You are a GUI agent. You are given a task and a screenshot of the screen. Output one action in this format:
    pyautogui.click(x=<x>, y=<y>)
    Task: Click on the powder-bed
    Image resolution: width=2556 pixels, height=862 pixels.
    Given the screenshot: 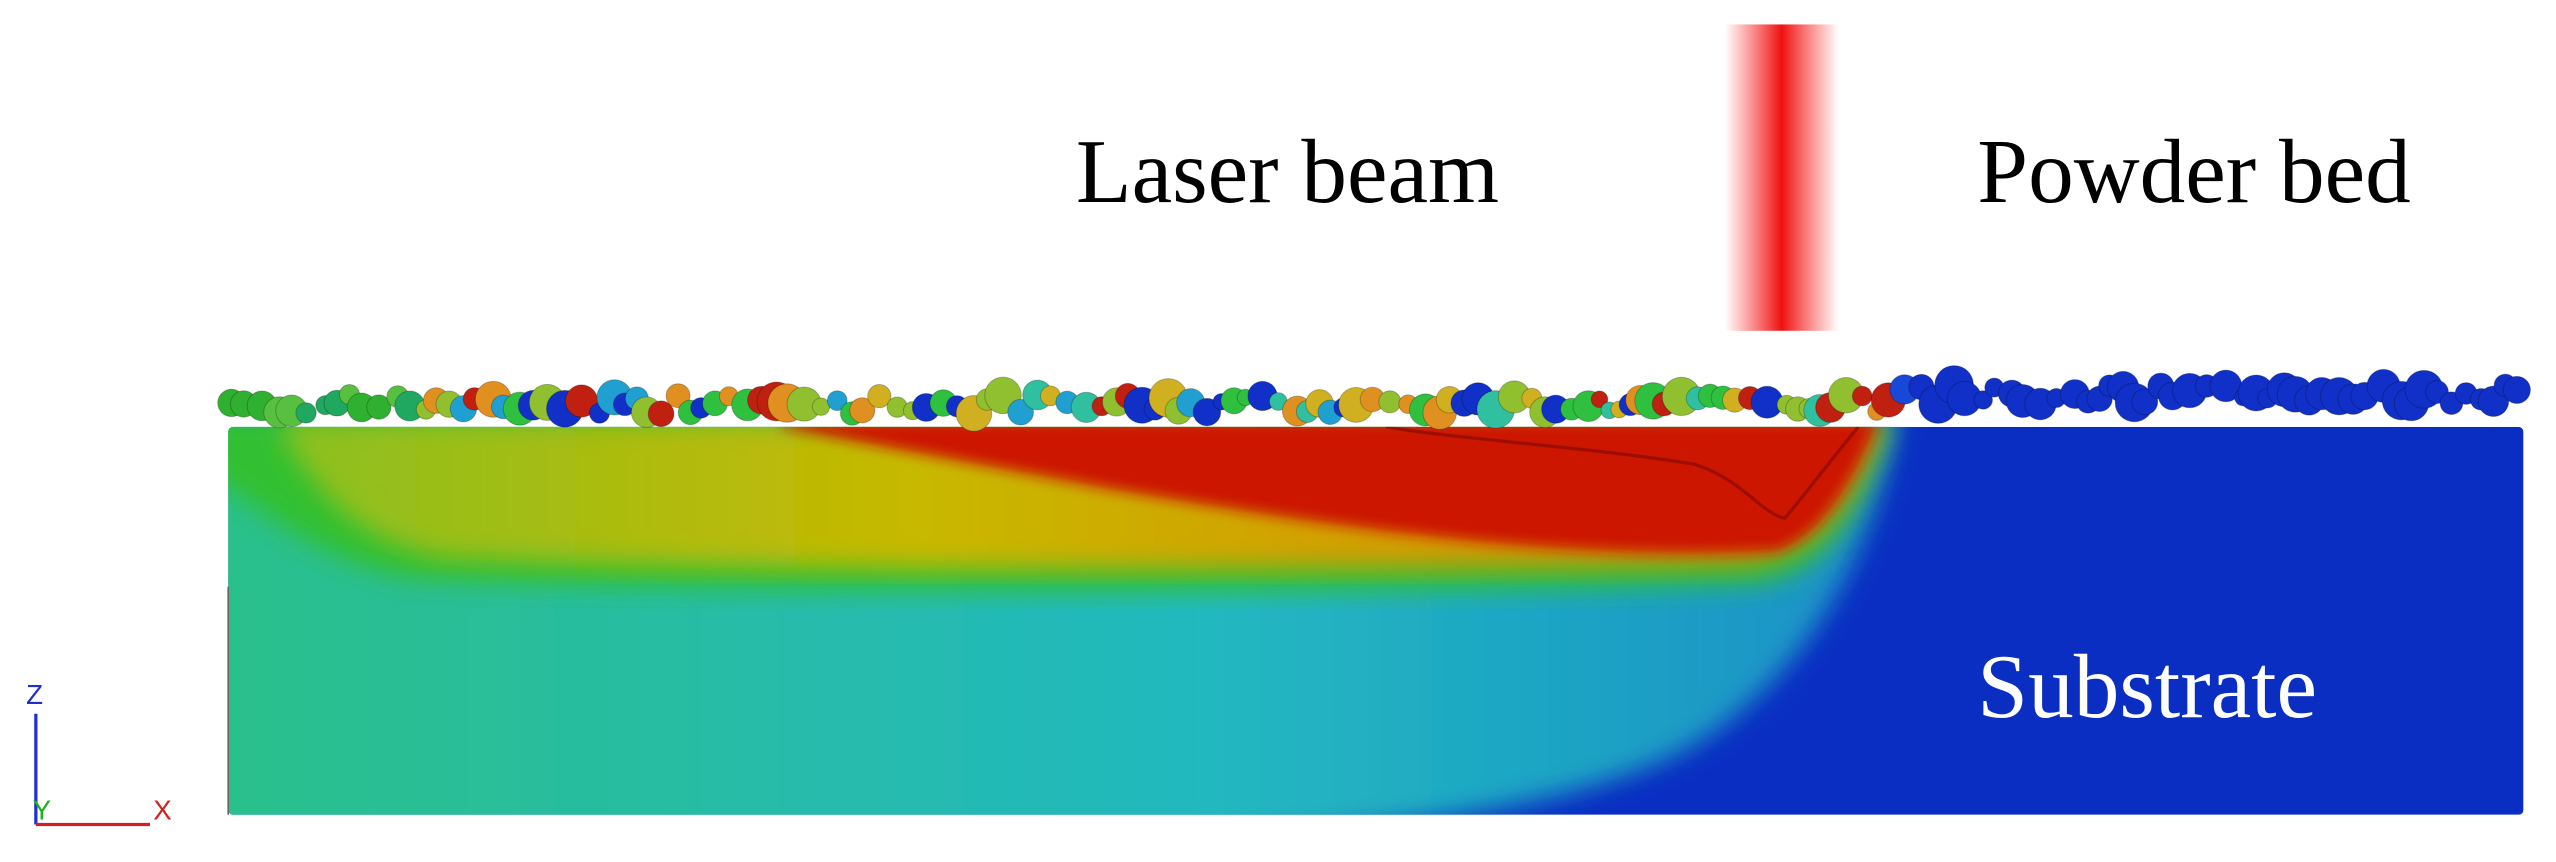 What is the action you would take?
    pyautogui.click(x=1374, y=398)
    